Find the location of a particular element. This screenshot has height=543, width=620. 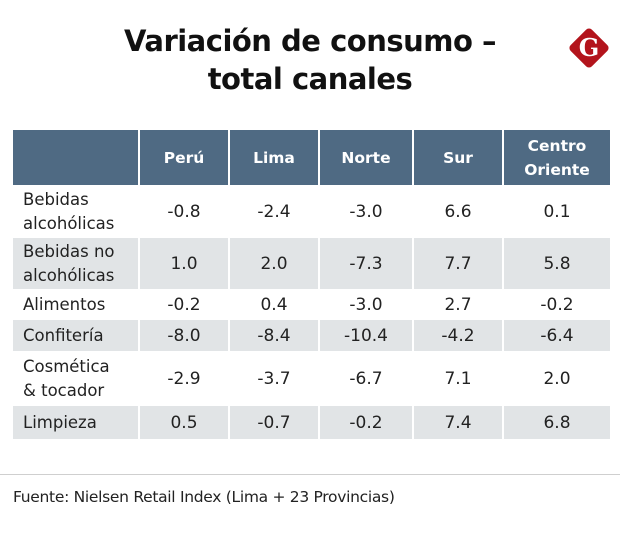

table-row: Confitería -8.0 -8.4 -10.4 -4.2 -6.4 is located at coordinates (311, 335).